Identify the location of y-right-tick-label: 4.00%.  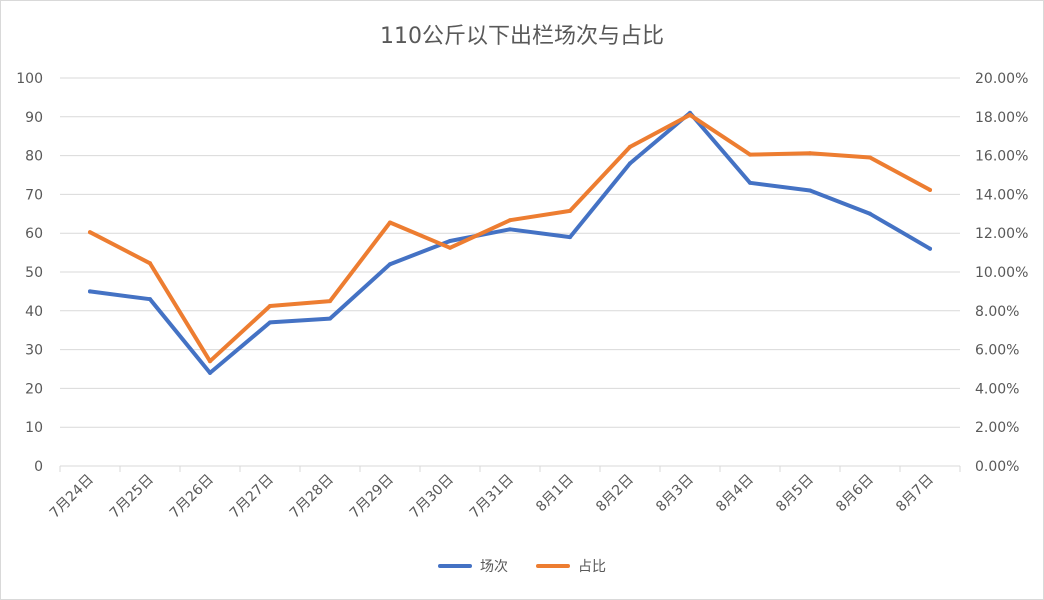
(997, 389).